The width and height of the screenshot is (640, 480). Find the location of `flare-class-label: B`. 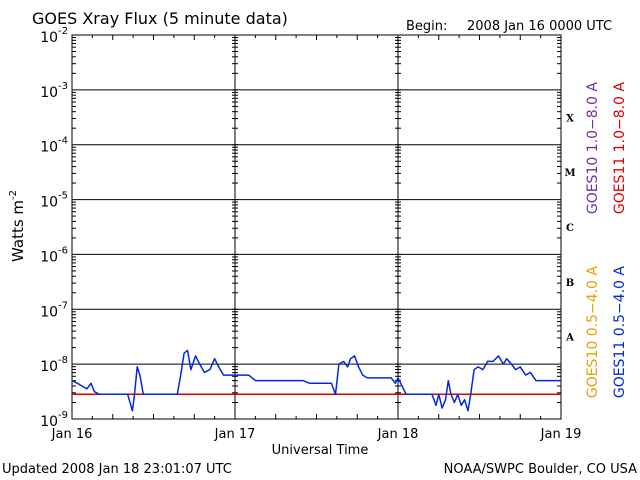

flare-class-label: B is located at coordinates (570, 283).